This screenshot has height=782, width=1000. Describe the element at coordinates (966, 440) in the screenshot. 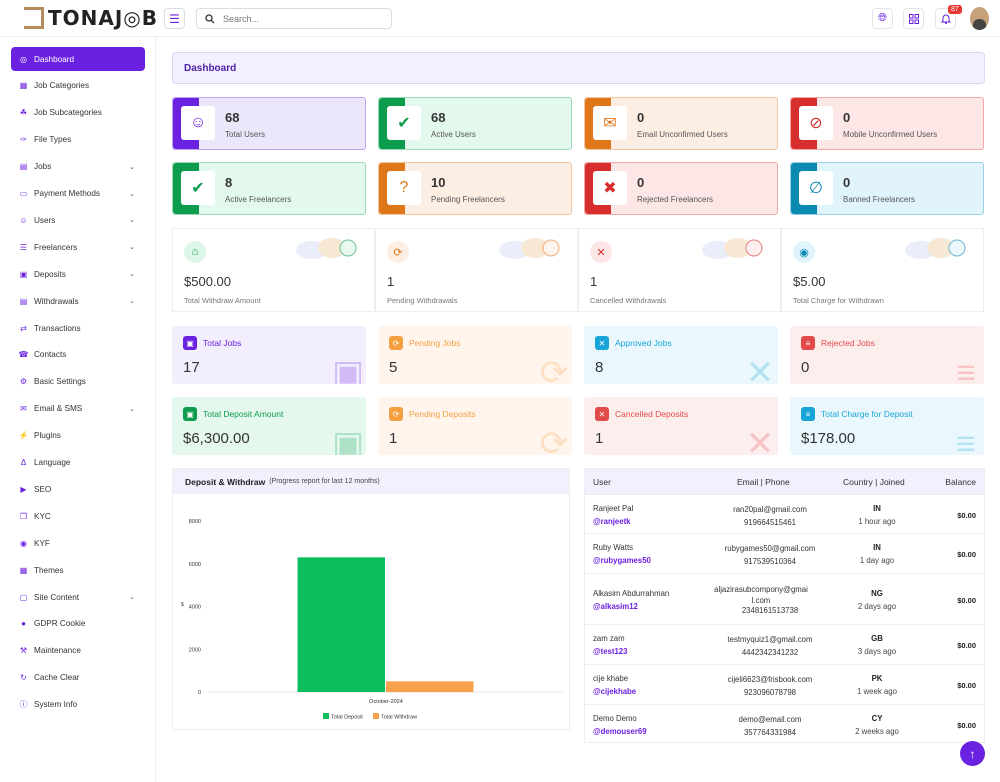

I see `decorative-watermark-icon: ≡` at that location.